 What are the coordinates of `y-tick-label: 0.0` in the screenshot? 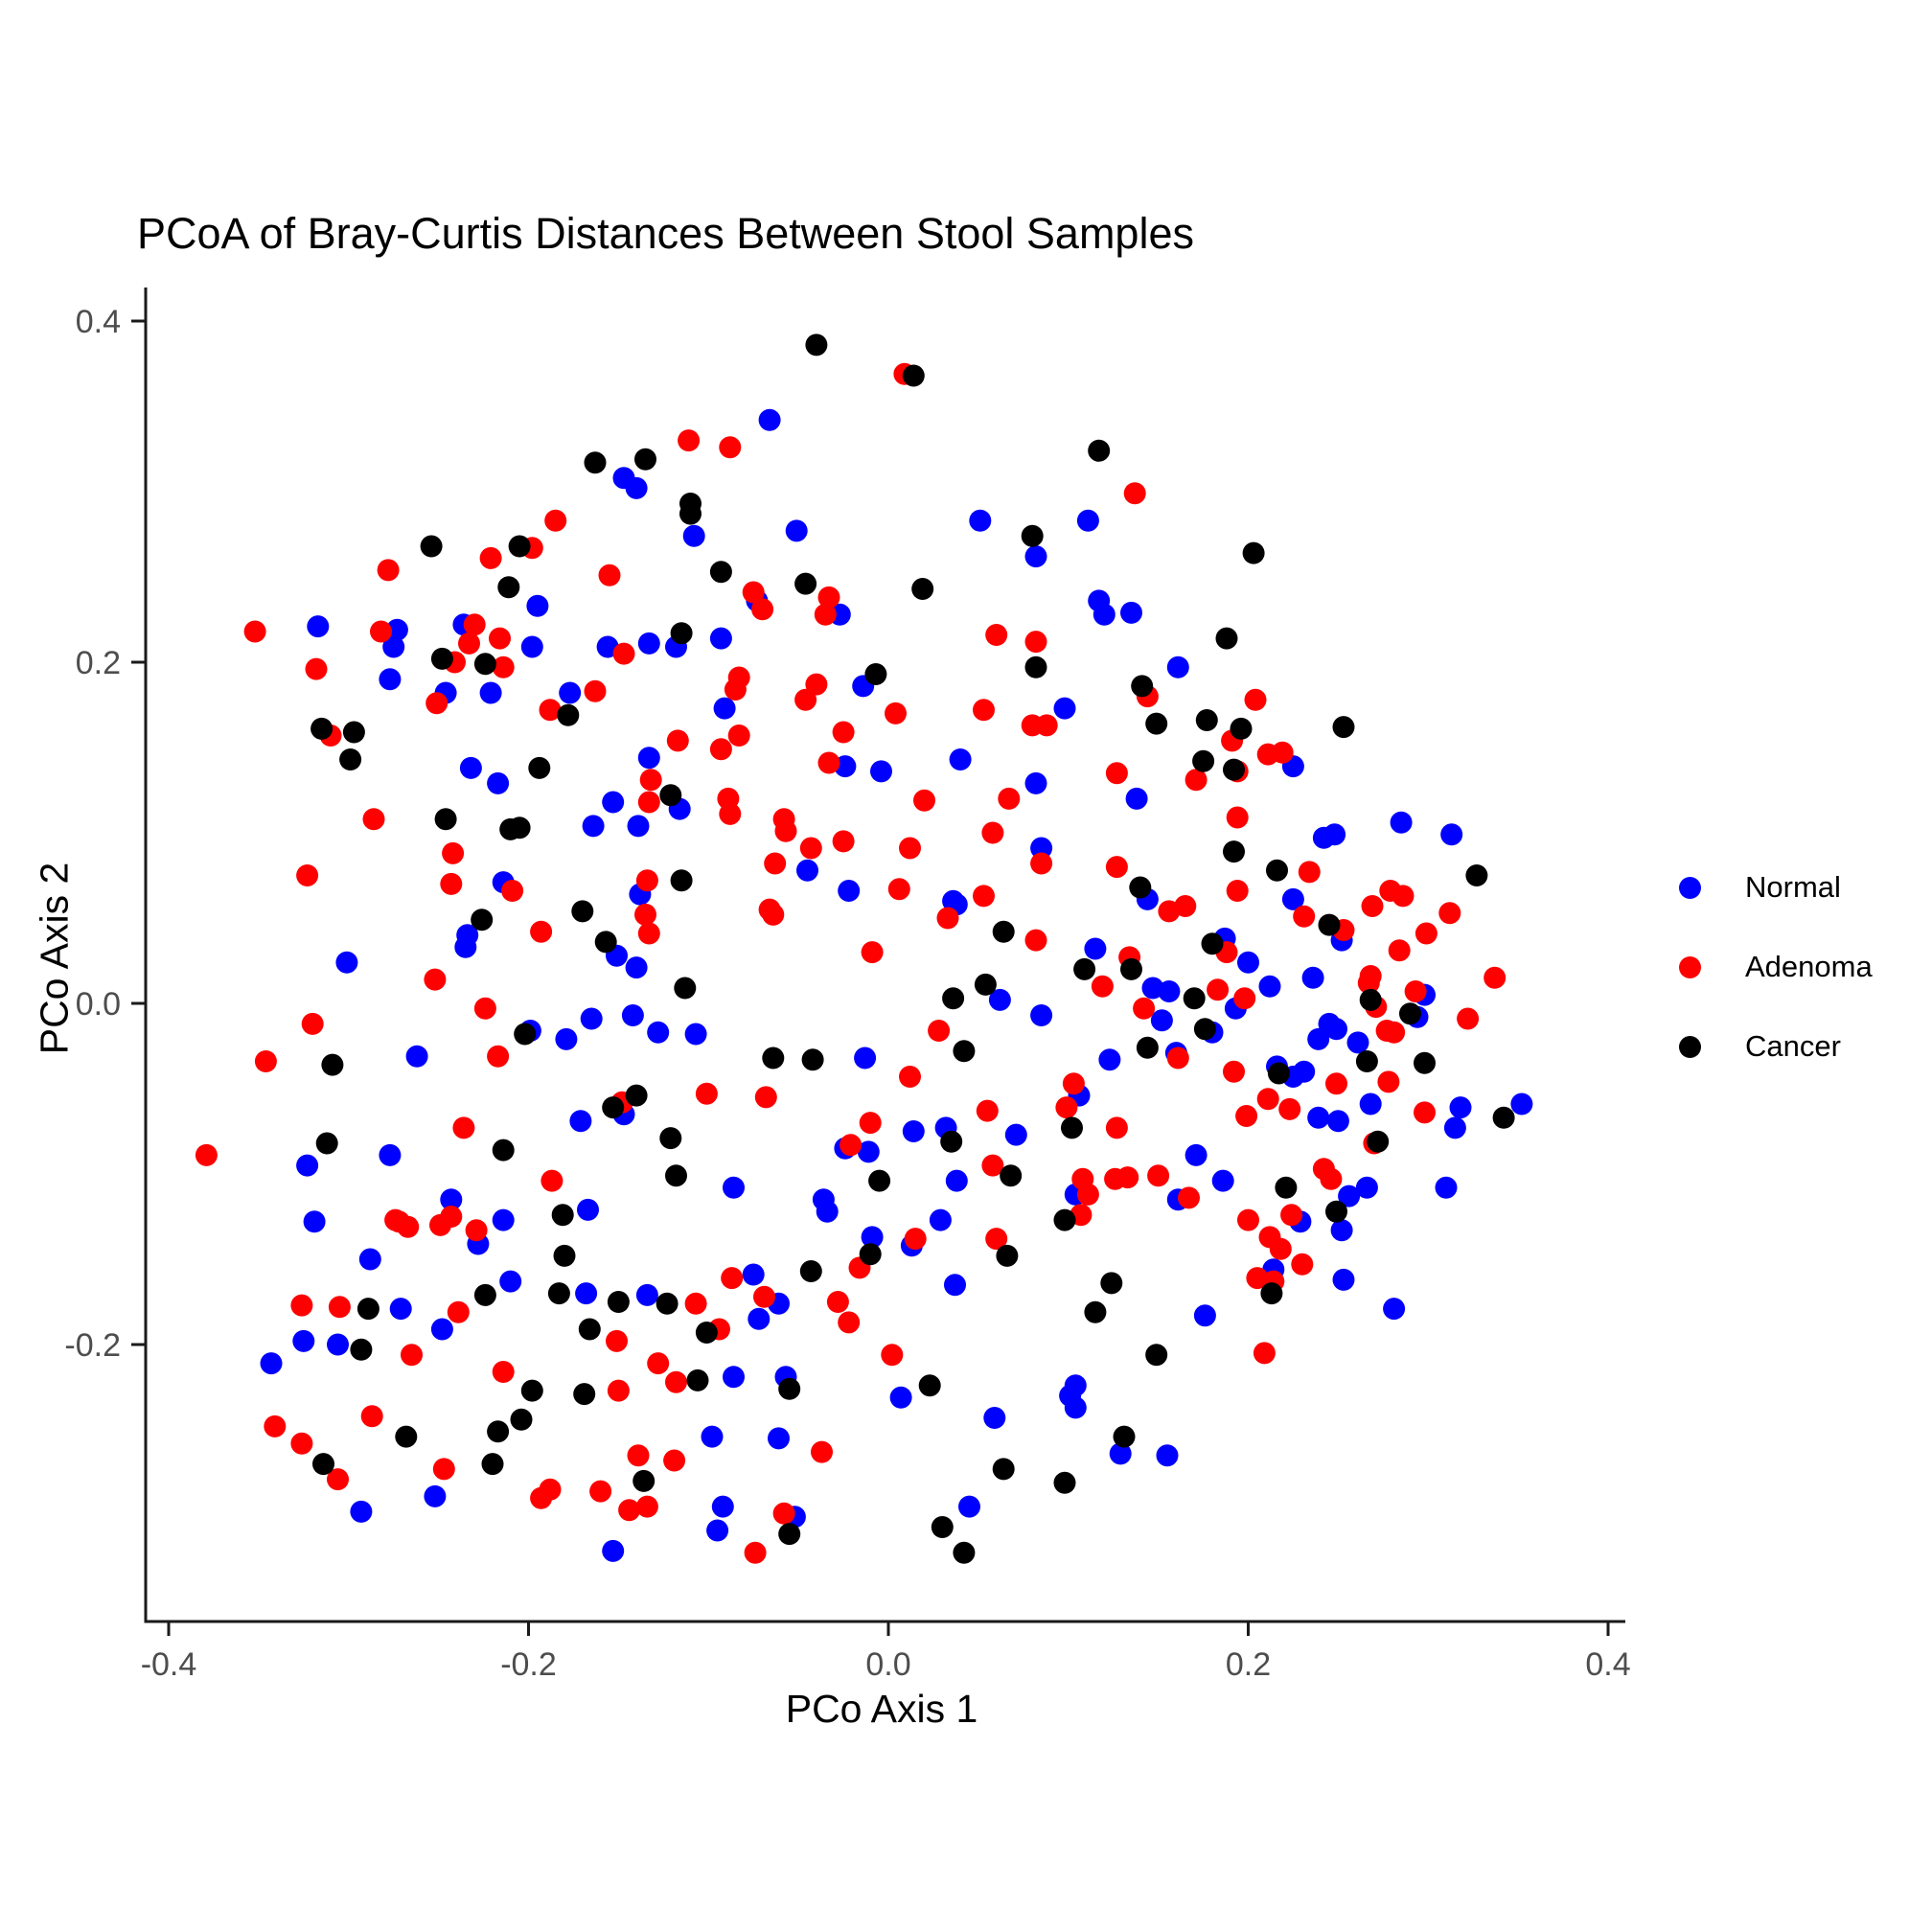 It's located at (98, 1004).